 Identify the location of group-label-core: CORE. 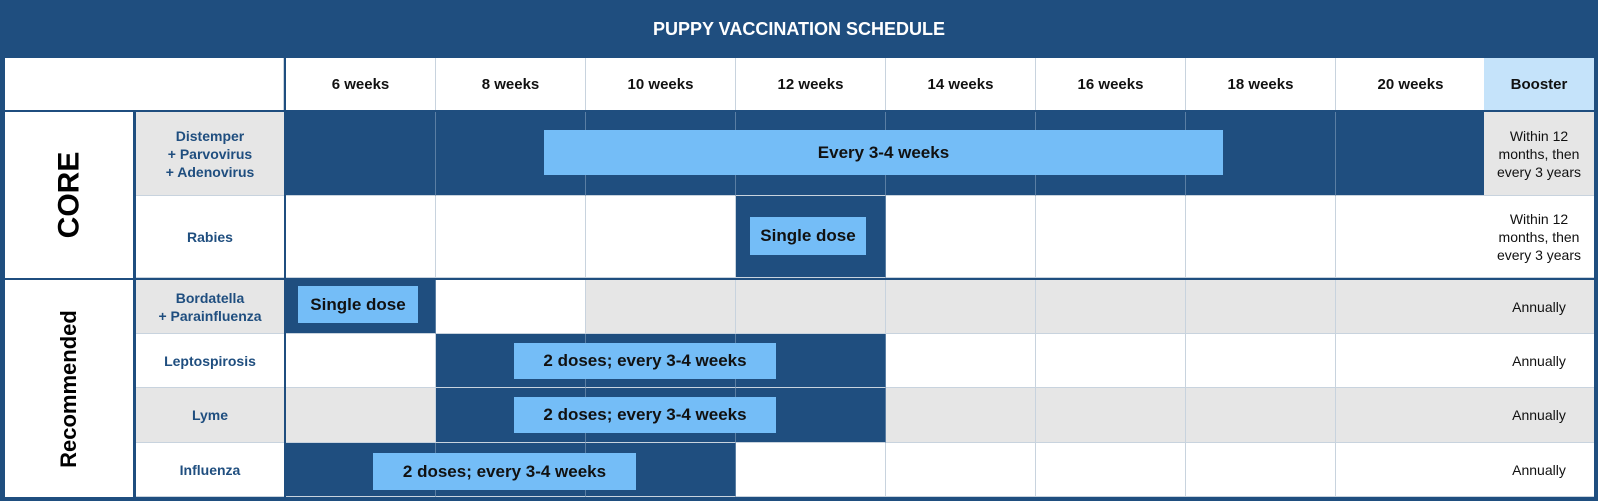
(69, 195).